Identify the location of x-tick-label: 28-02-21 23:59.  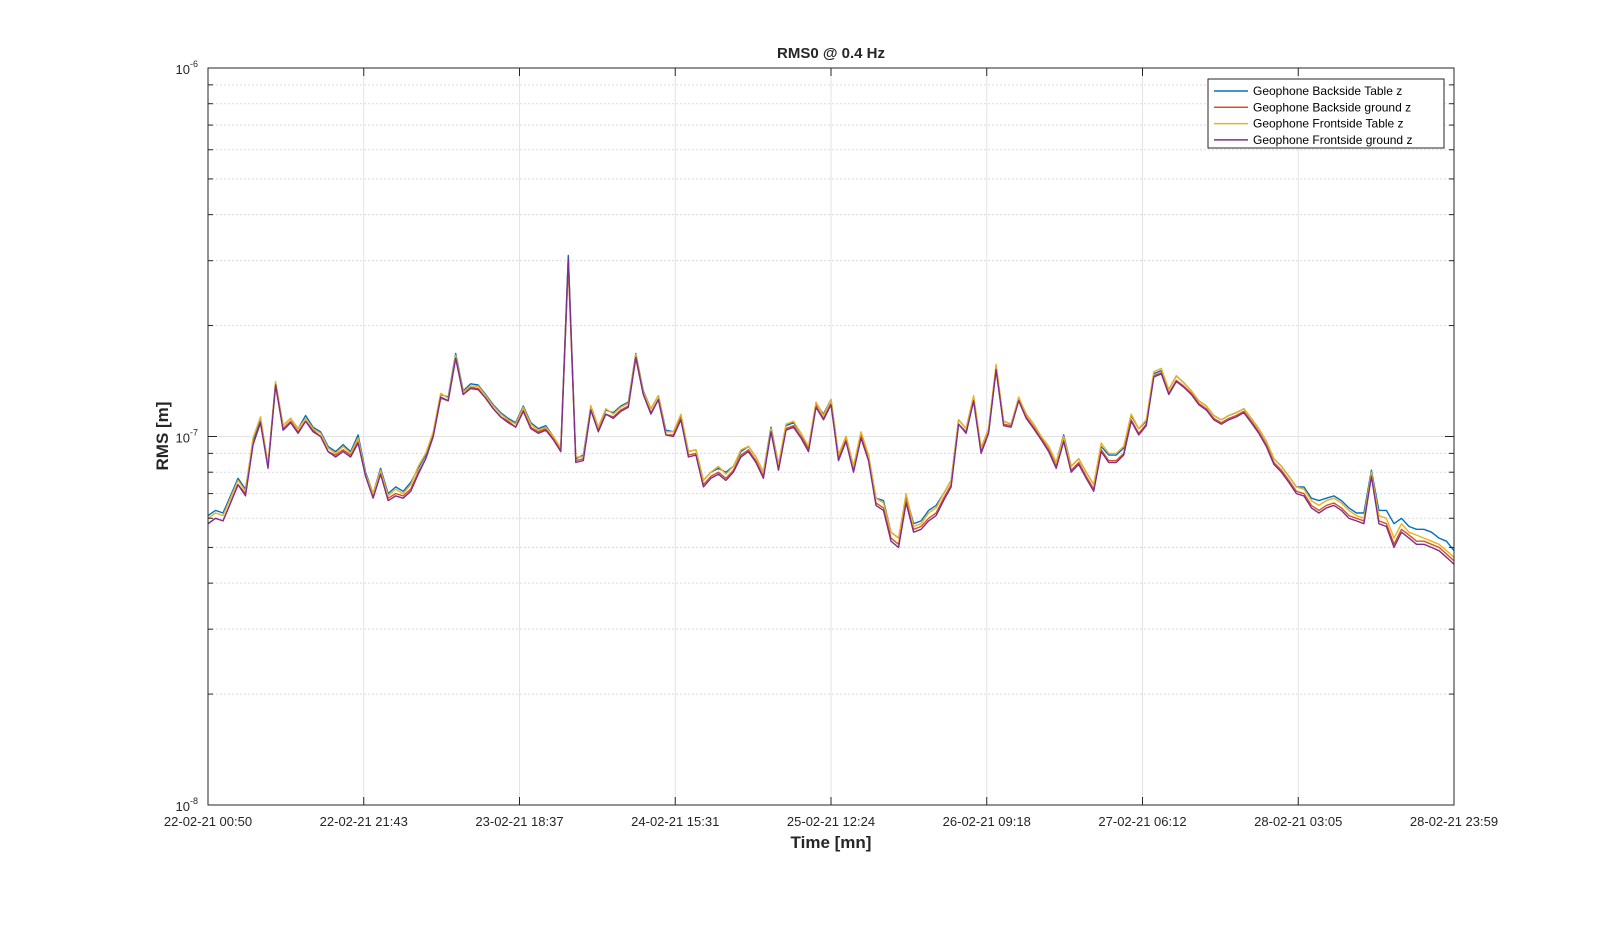
(1454, 821).